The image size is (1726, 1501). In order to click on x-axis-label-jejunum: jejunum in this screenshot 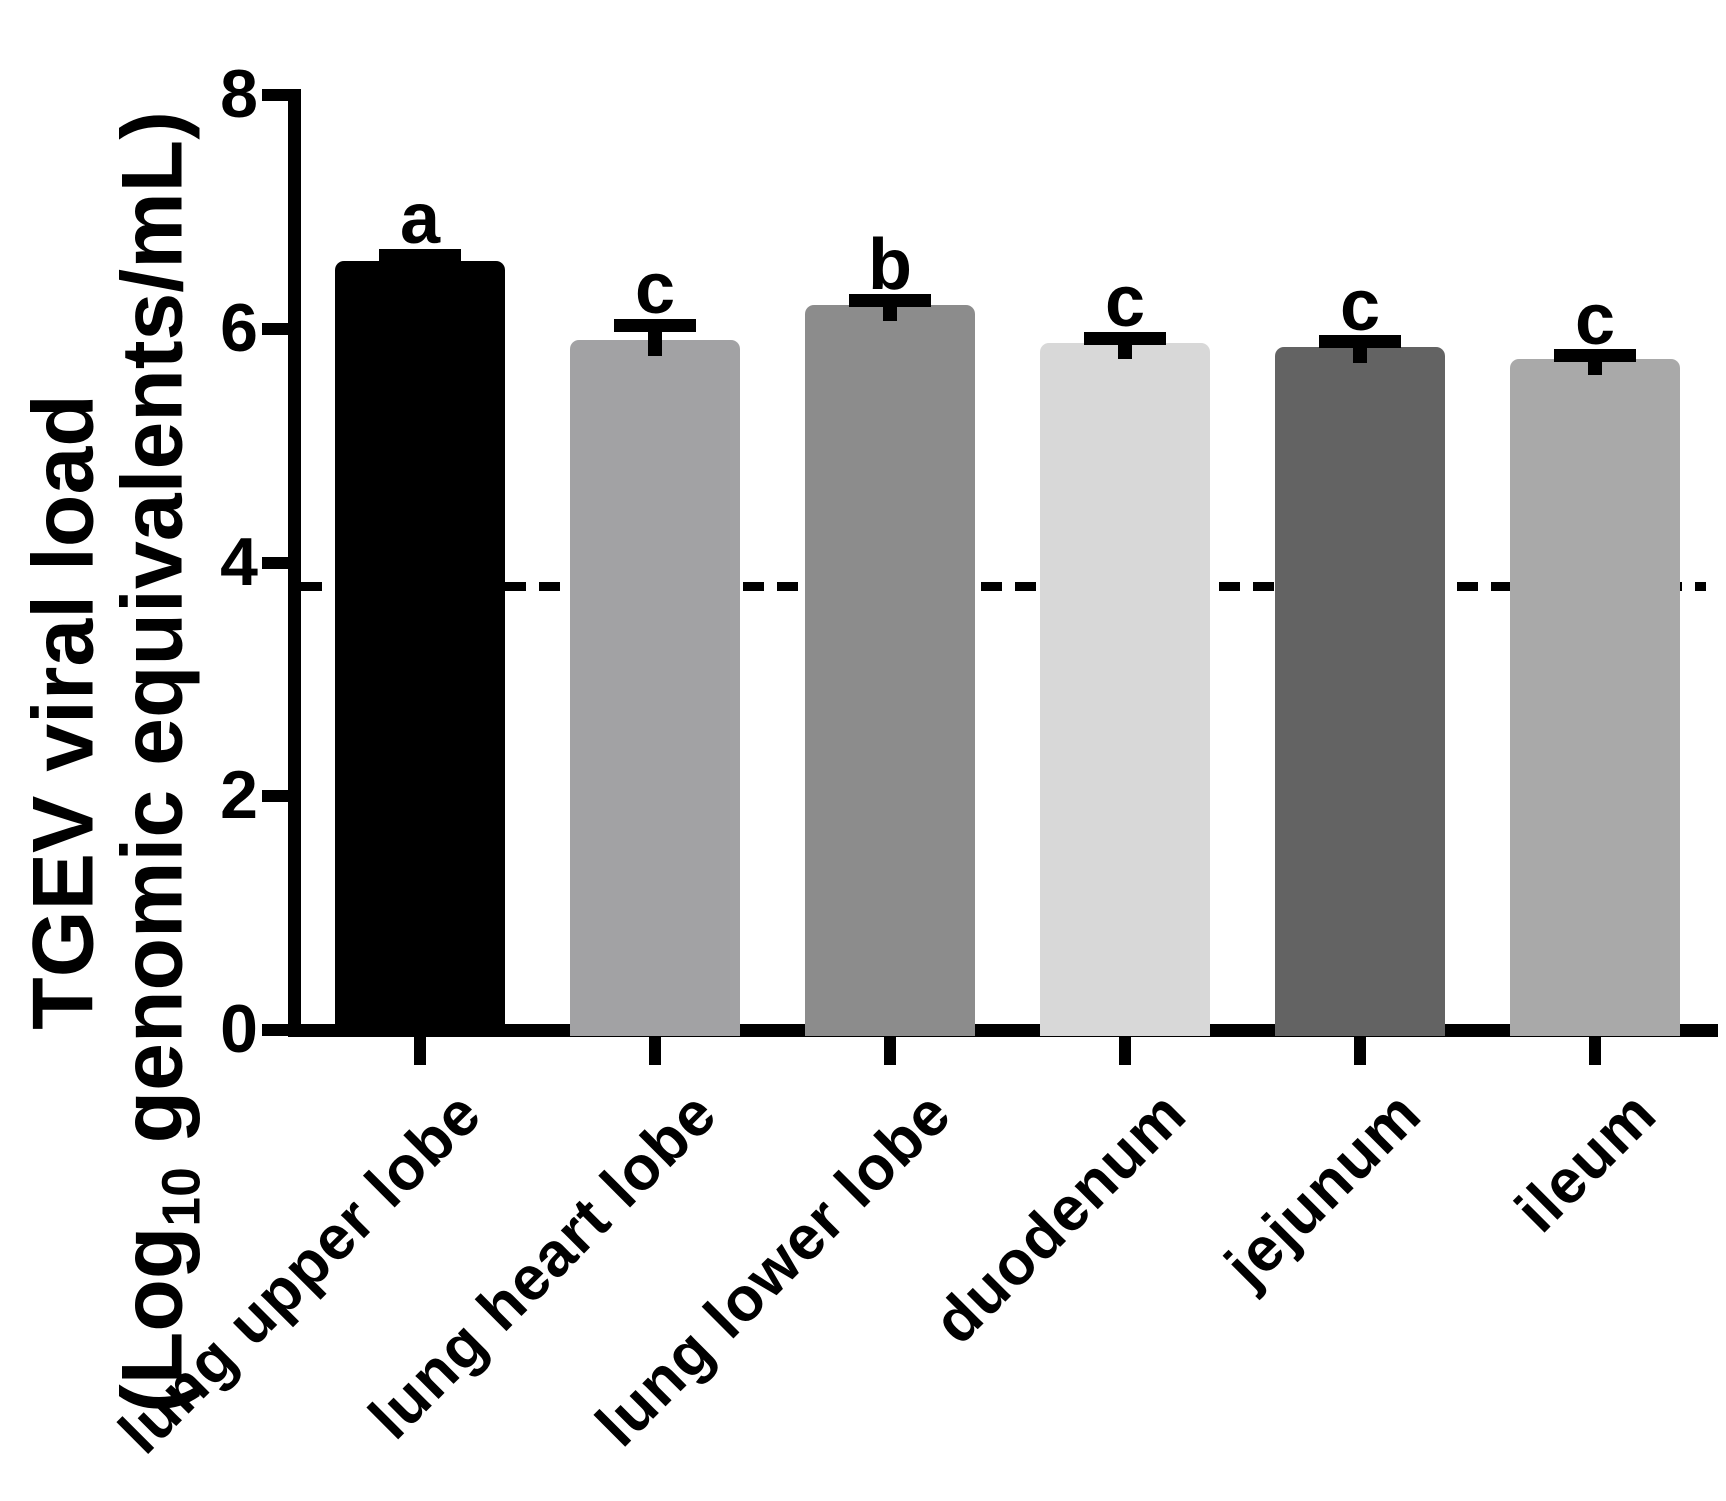, I will do `click(1323, 1189)`.